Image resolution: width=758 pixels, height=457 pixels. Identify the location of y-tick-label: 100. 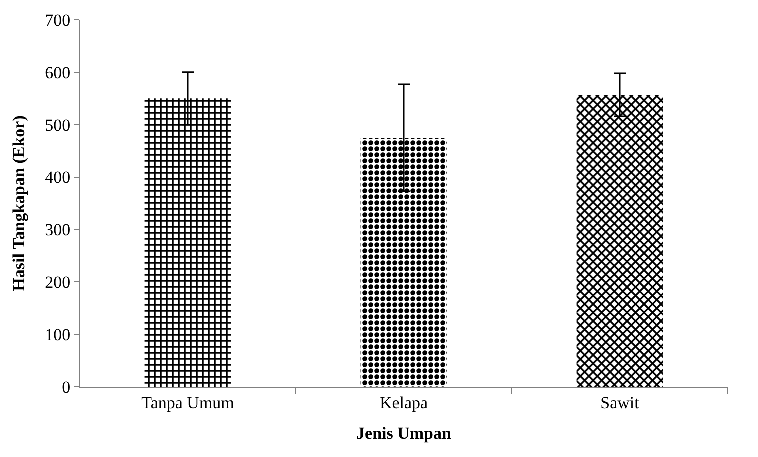
(58, 335).